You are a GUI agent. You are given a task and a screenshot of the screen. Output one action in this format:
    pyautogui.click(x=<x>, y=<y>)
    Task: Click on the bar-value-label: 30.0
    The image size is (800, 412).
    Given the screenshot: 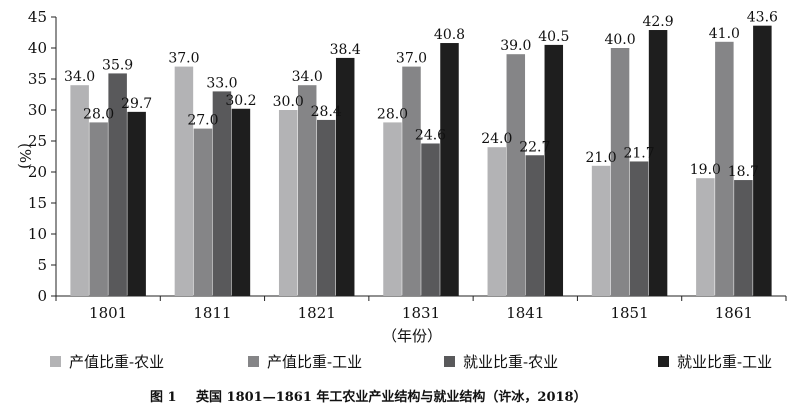 What is the action you would take?
    pyautogui.click(x=288, y=102)
    